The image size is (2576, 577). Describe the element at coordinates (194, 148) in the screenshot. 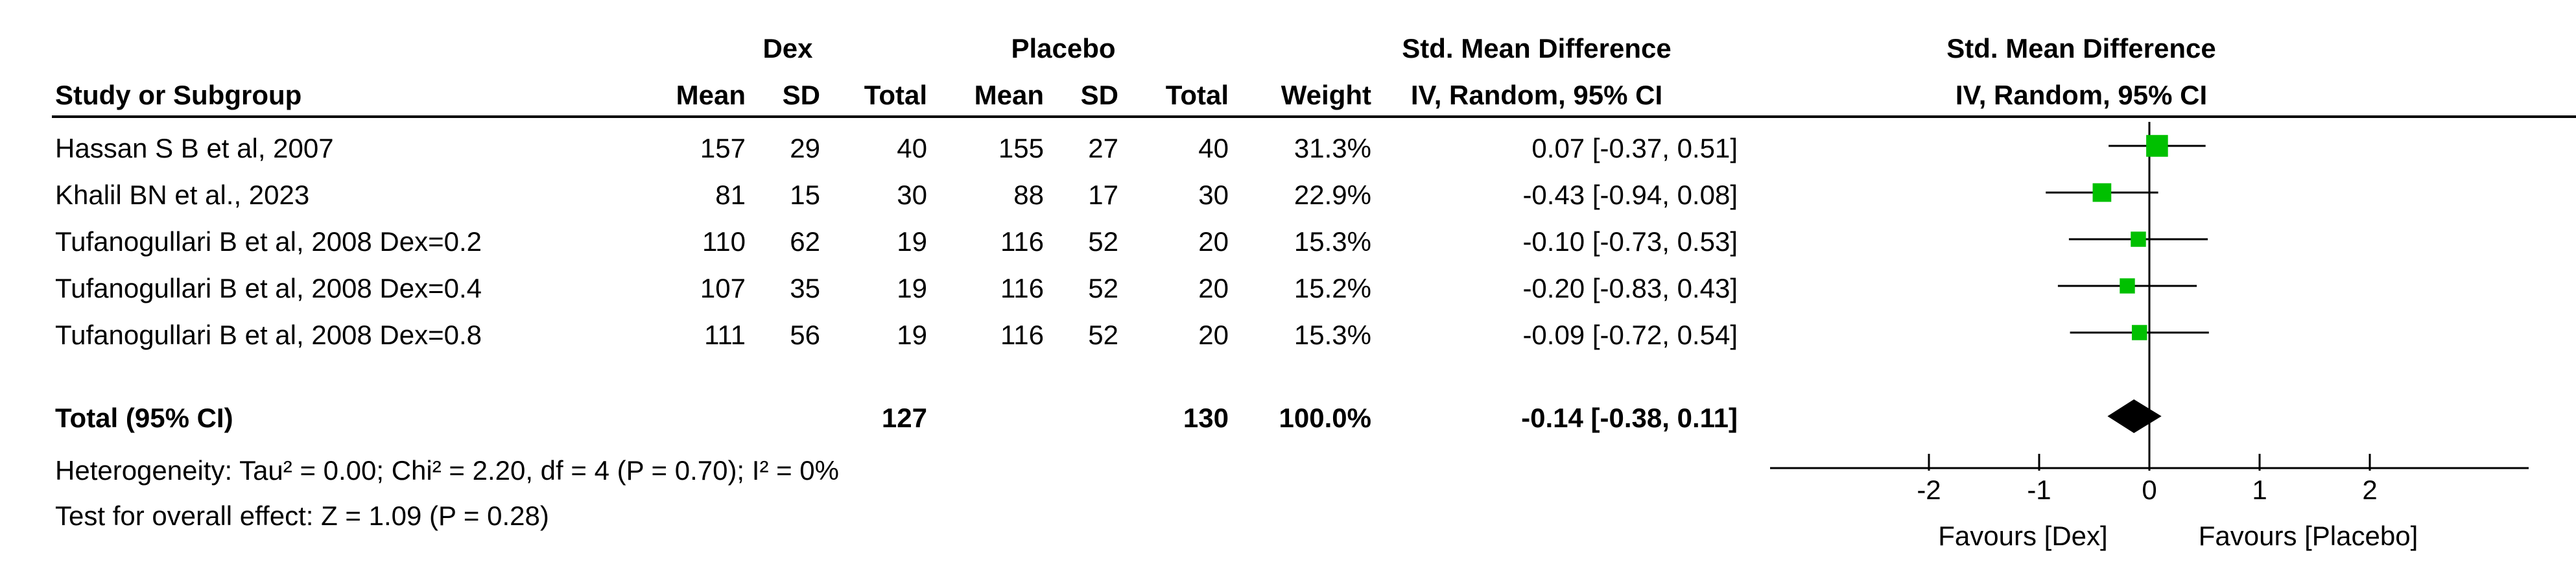

I see `study-name: Hassan S B et al, 2007` at that location.